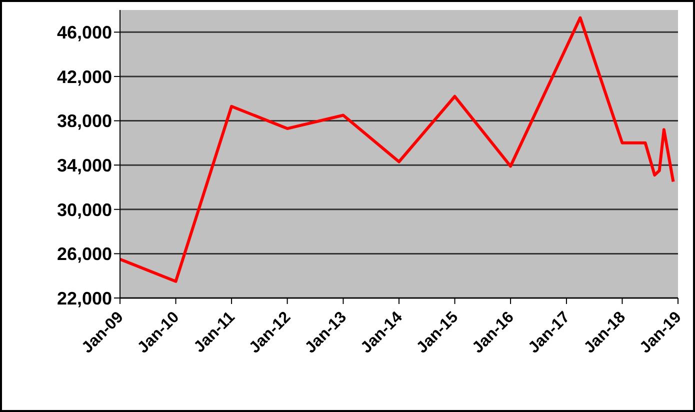 Image resolution: width=695 pixels, height=412 pixels. I want to click on y-tick-label: 38,000, so click(84, 121).